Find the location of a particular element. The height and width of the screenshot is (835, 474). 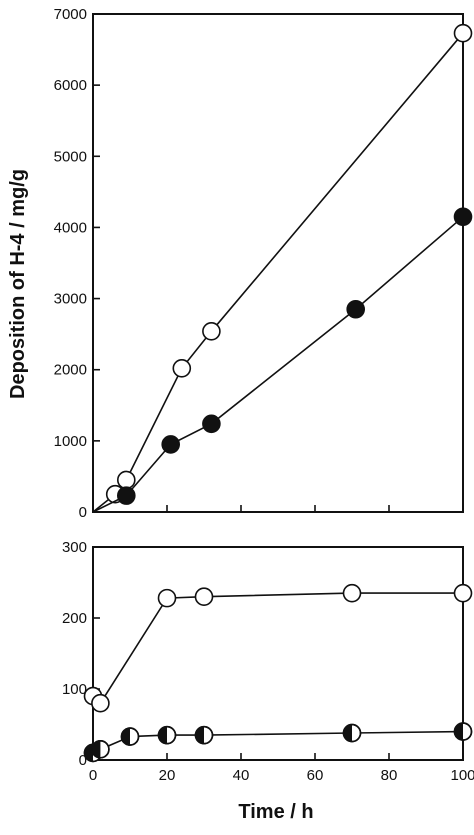

top-y-tick-label: 0 is located at coordinates (83, 512).